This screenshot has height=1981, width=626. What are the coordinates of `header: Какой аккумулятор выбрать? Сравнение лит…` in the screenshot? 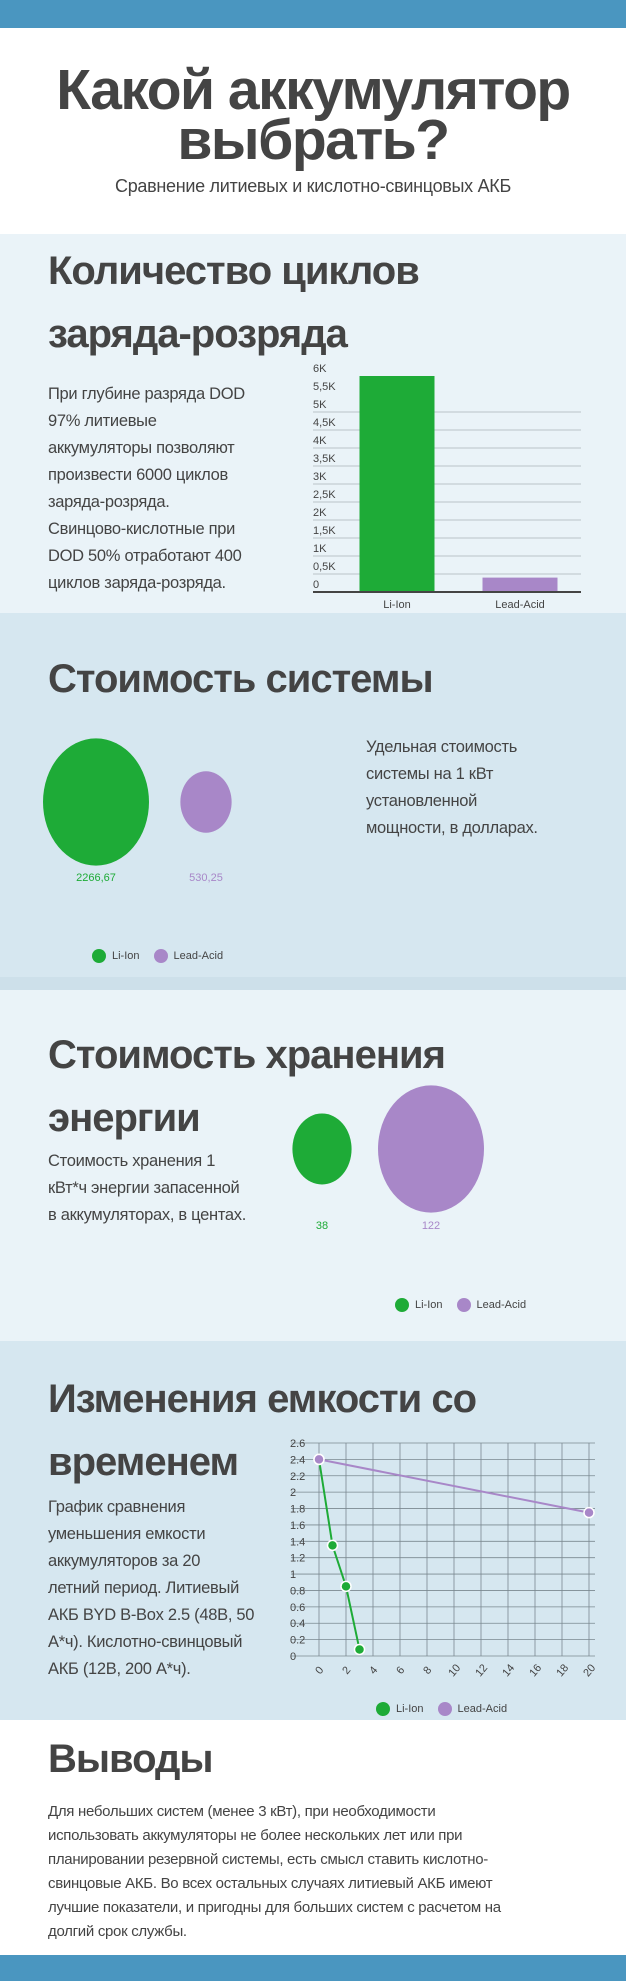 It's located at (313, 131).